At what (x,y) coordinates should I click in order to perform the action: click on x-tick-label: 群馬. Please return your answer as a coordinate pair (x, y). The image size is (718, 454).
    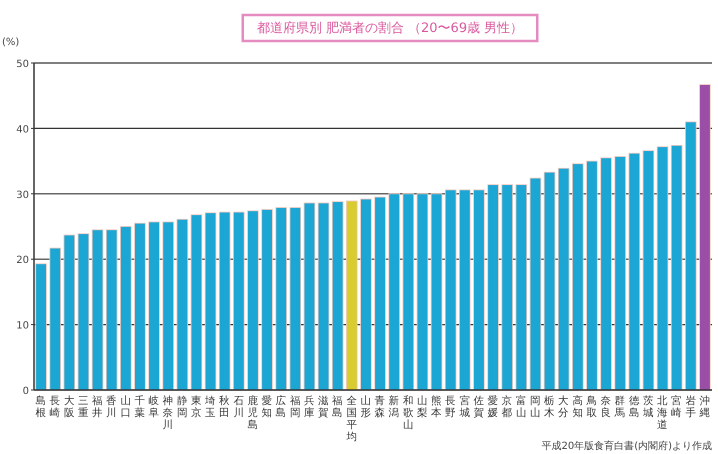
    Looking at the image, I should click on (620, 407).